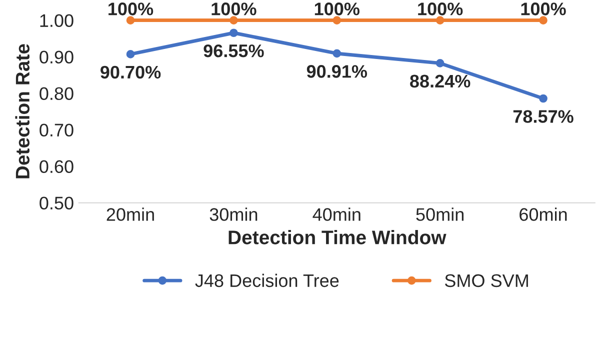 This screenshot has height=338, width=607. I want to click on data-label: 90.70%, so click(130, 72).